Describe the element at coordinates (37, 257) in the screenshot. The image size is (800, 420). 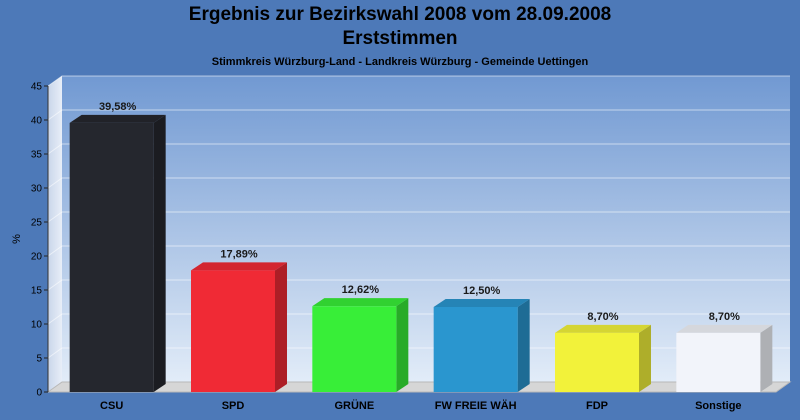
I see `y-tick-label: 20` at that location.